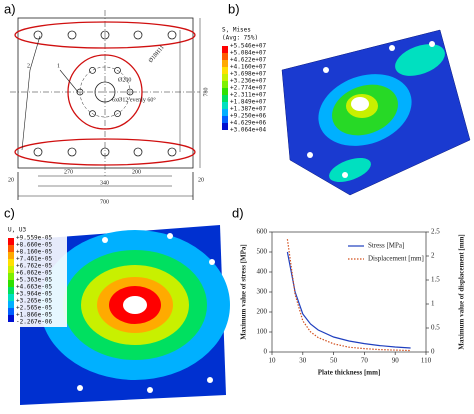 The height and width of the screenshot is (414, 474). I want to click on x-tick-label: 10, so click(273, 361).